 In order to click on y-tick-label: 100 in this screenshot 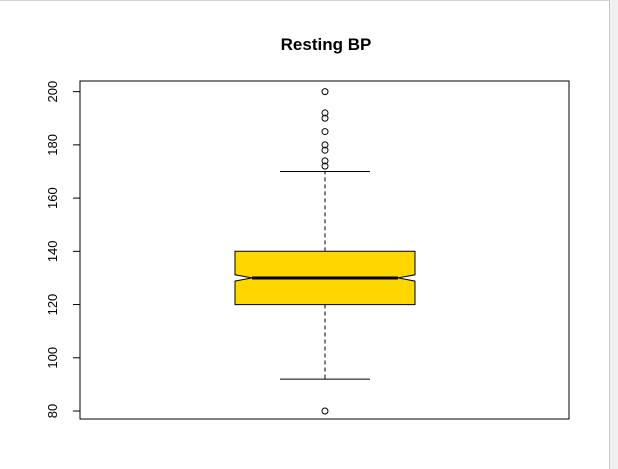, I will do `click(52, 358)`.